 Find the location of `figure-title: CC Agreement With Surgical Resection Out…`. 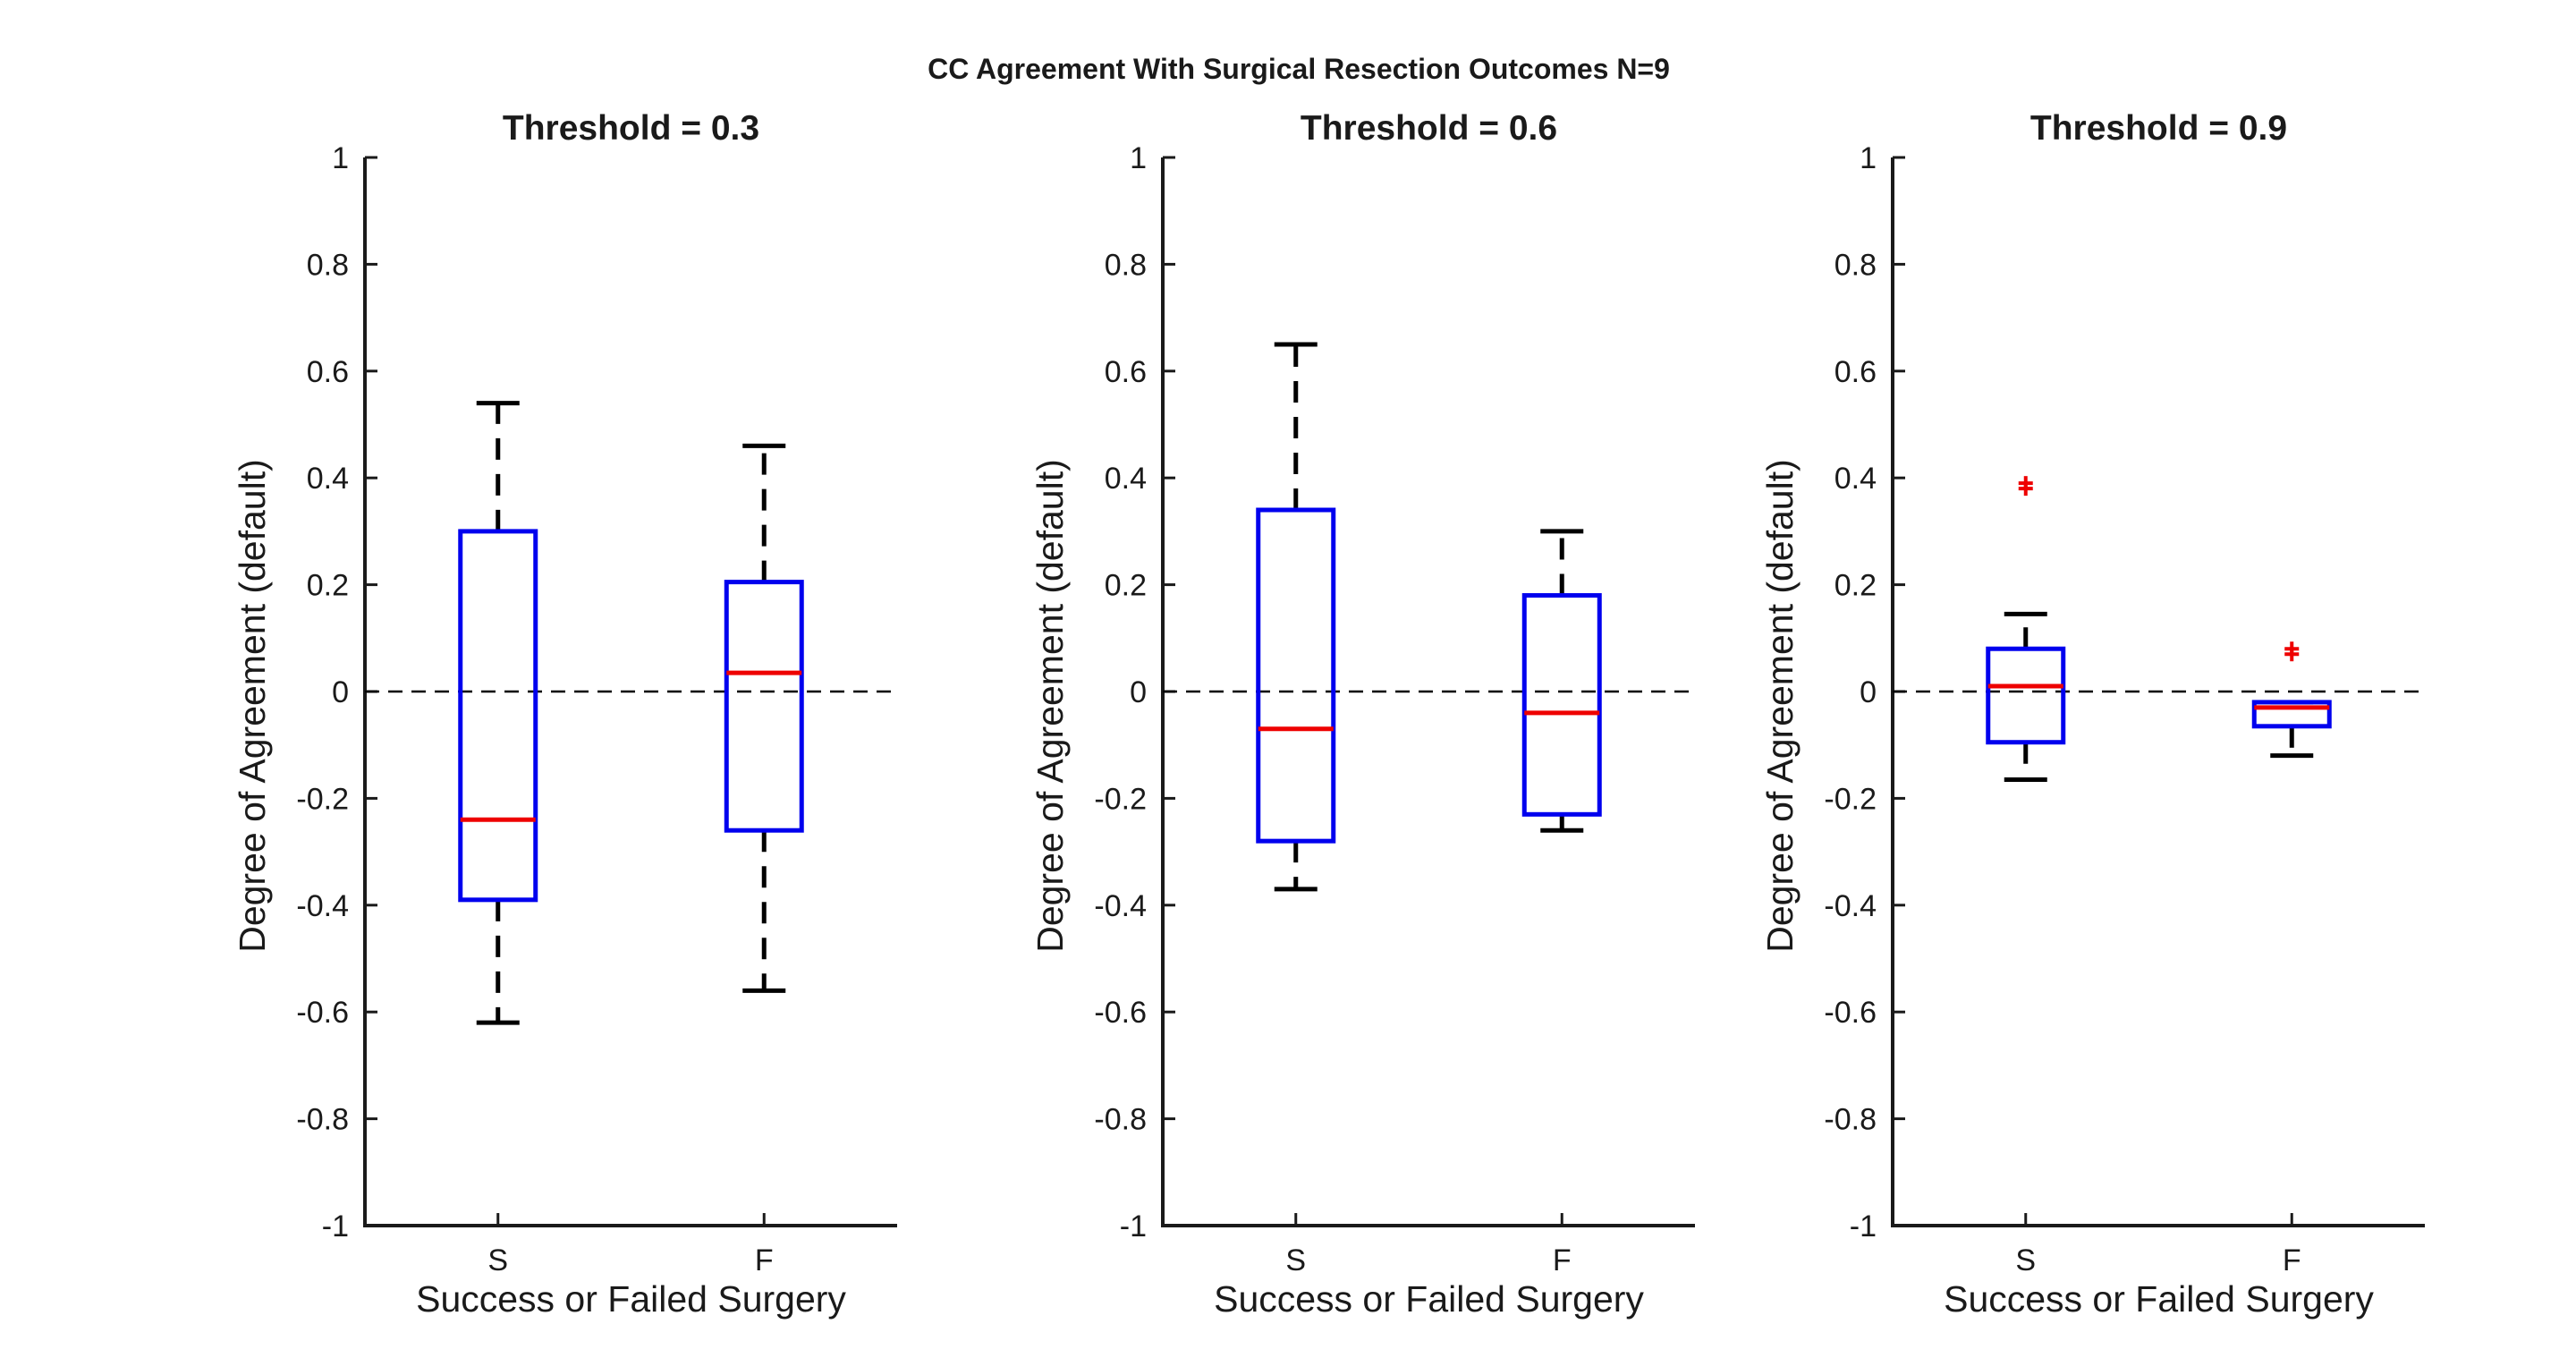

figure-title: CC Agreement With Surgical Resection Out… is located at coordinates (1299, 69).